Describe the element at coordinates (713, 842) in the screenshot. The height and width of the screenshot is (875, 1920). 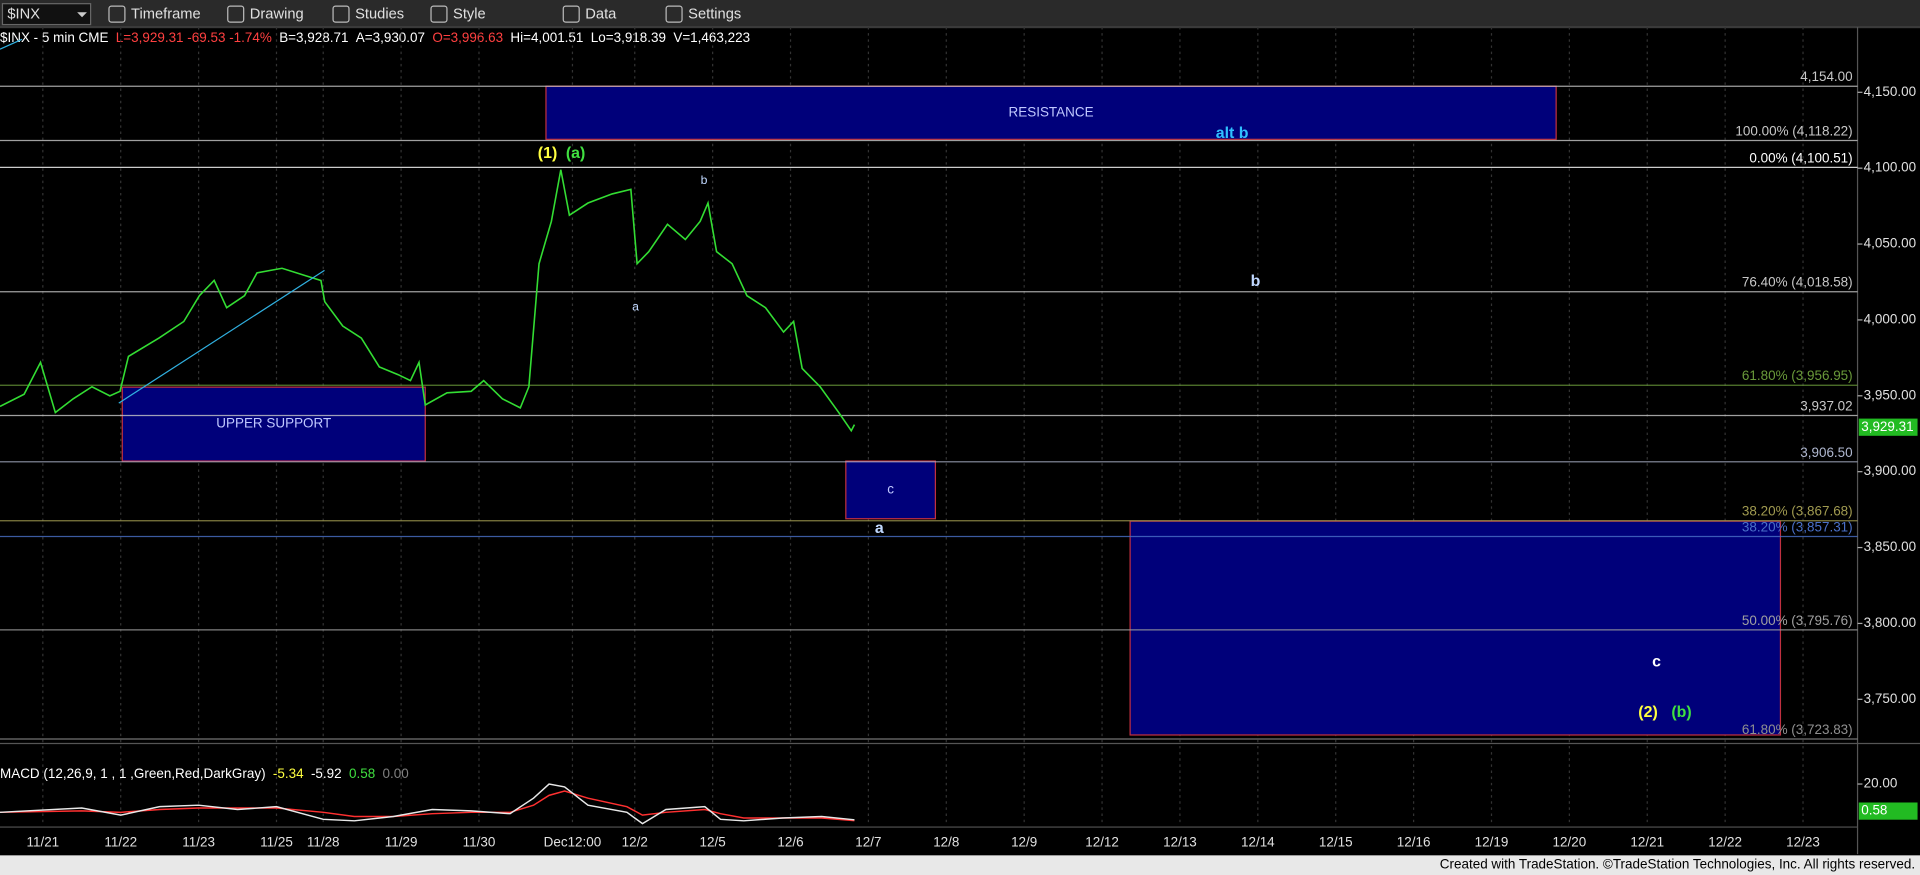
I see `x-tick-label: 12/5` at that location.